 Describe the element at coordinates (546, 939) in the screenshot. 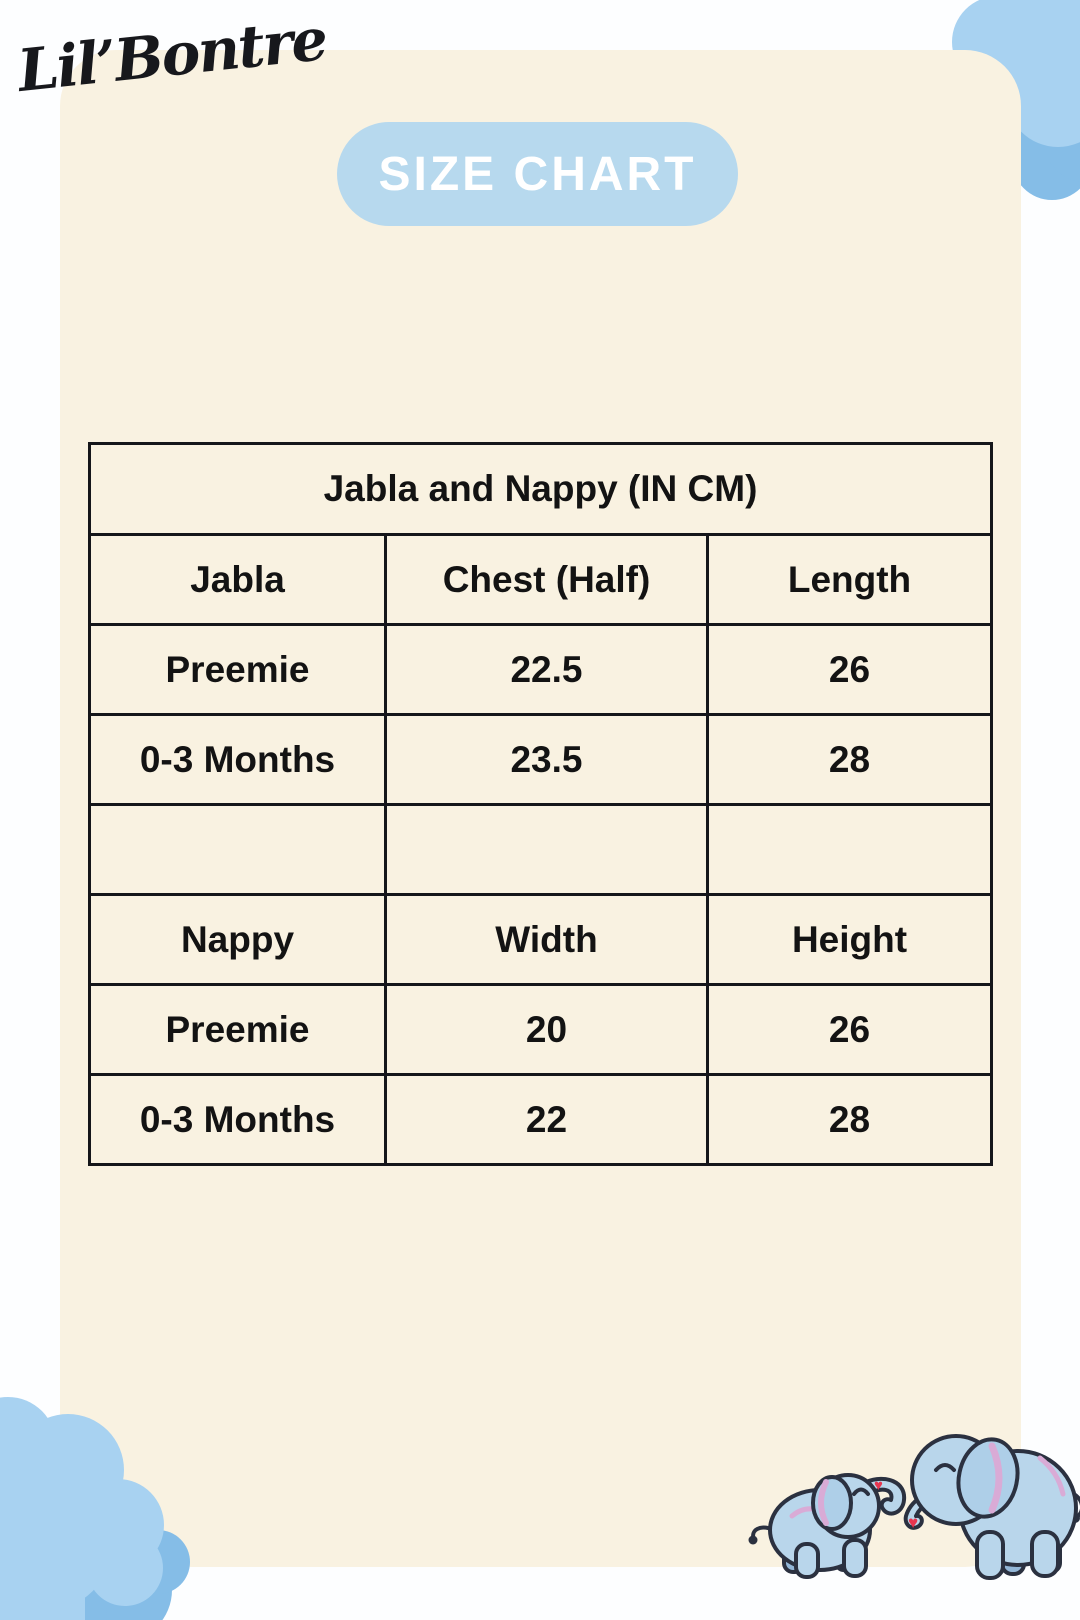

I see `col-header-width: Width` at that location.